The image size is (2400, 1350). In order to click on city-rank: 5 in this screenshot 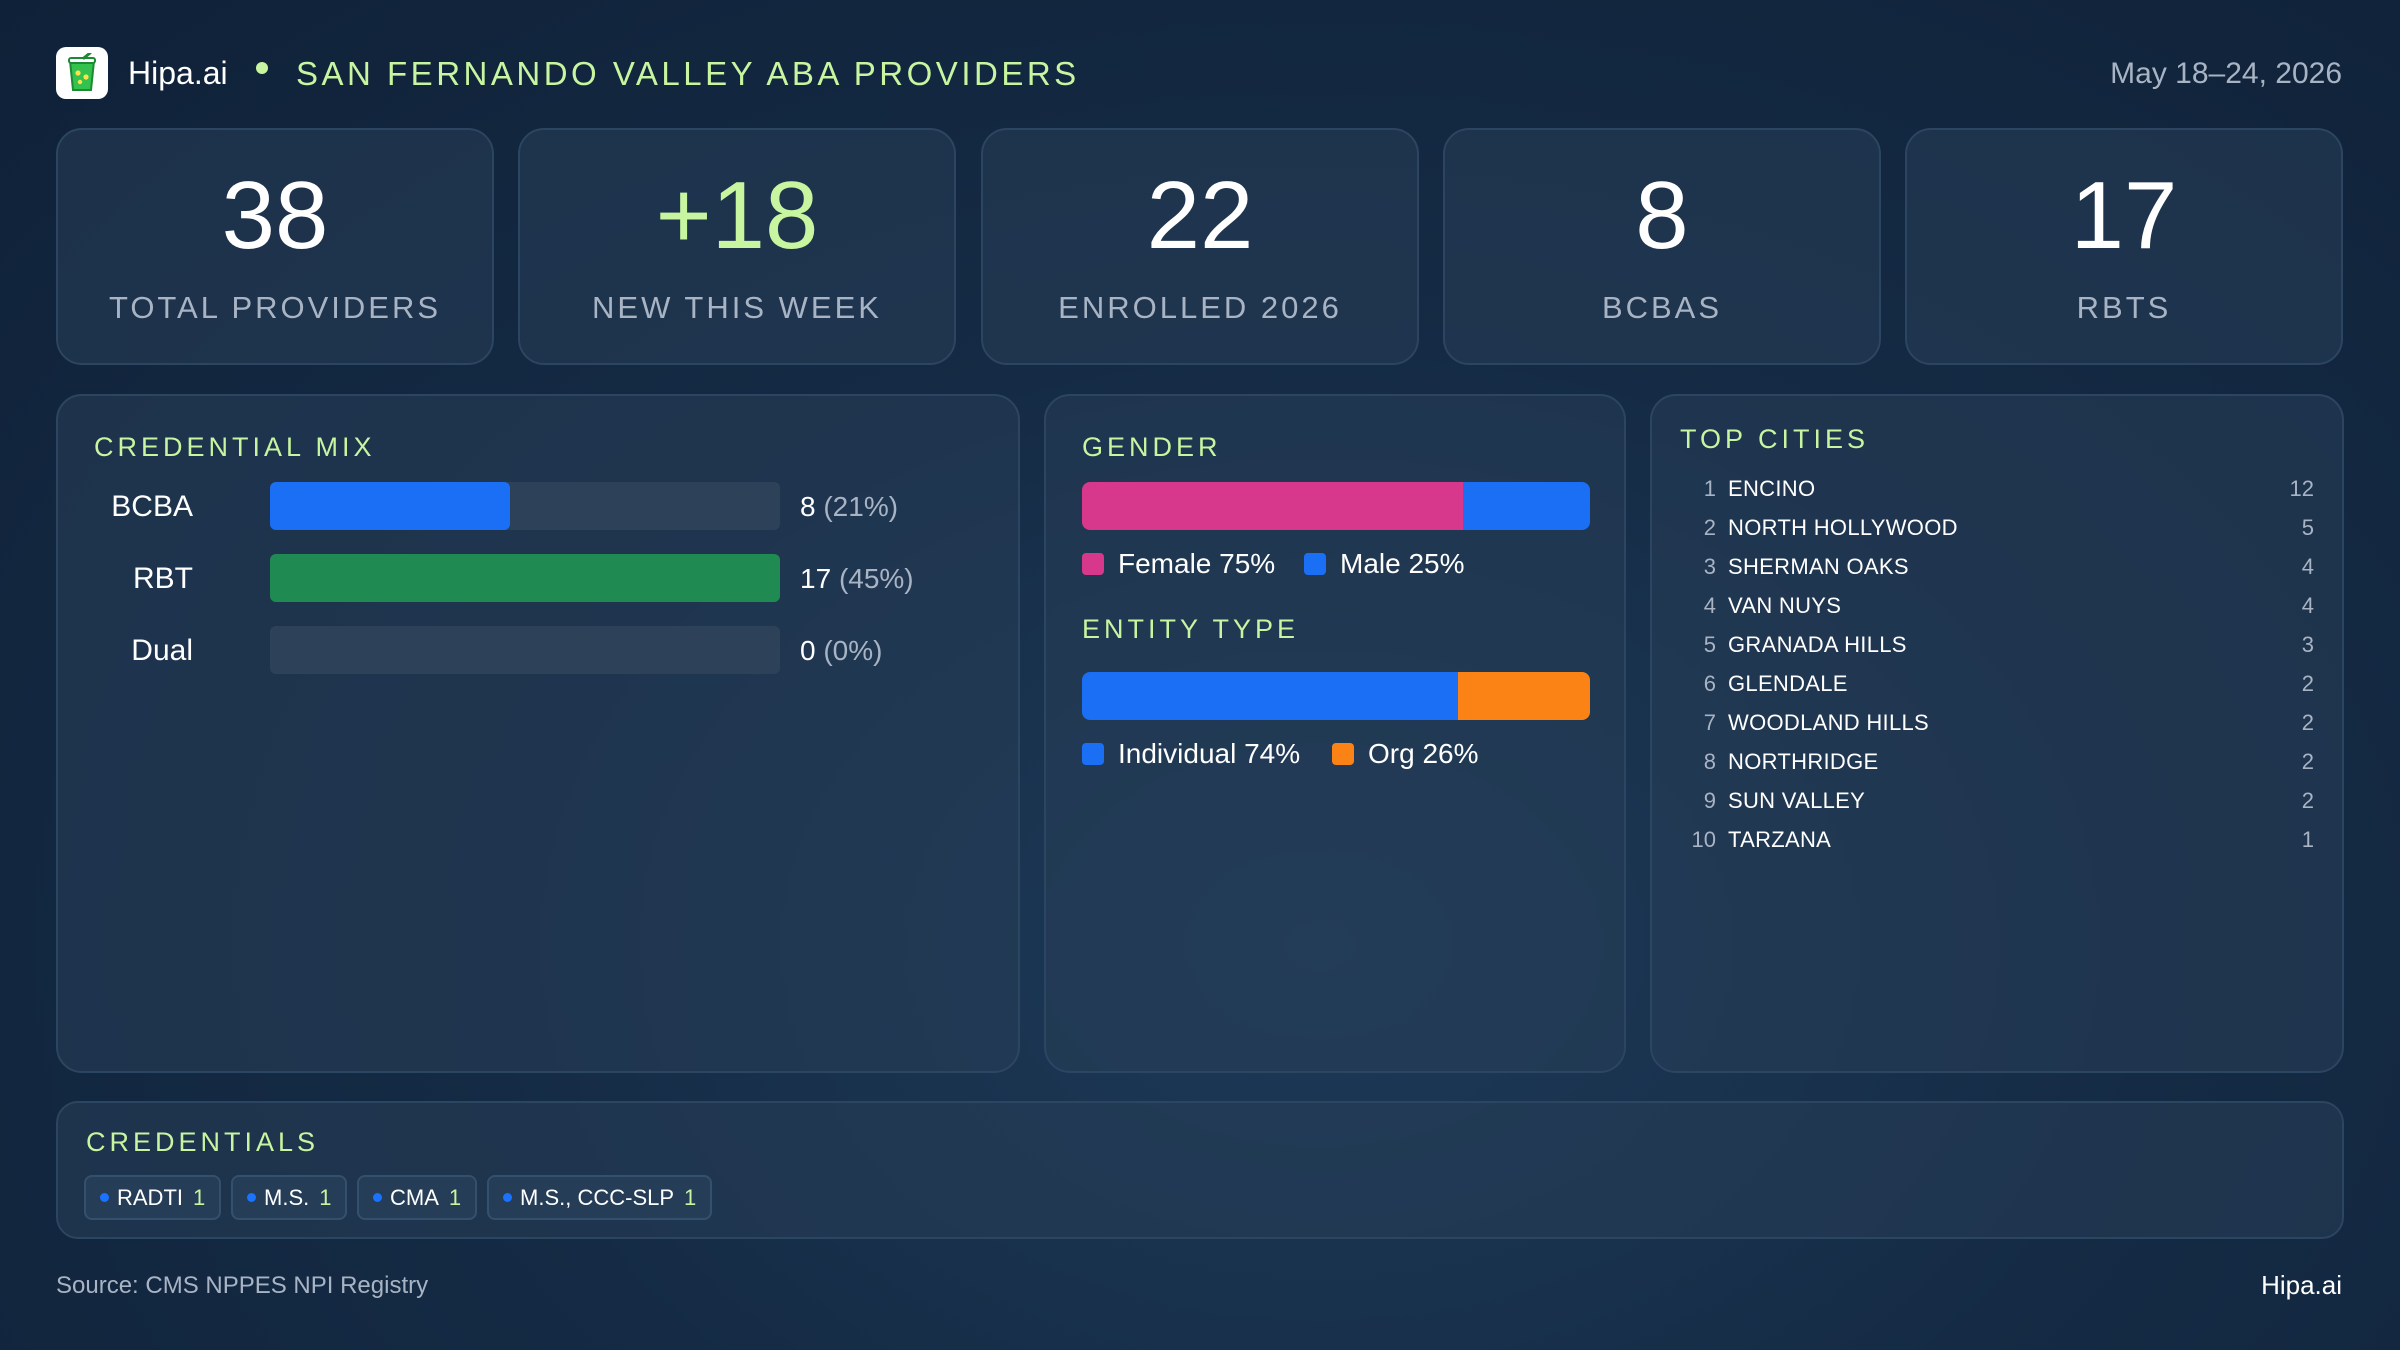, I will do `click(1709, 644)`.